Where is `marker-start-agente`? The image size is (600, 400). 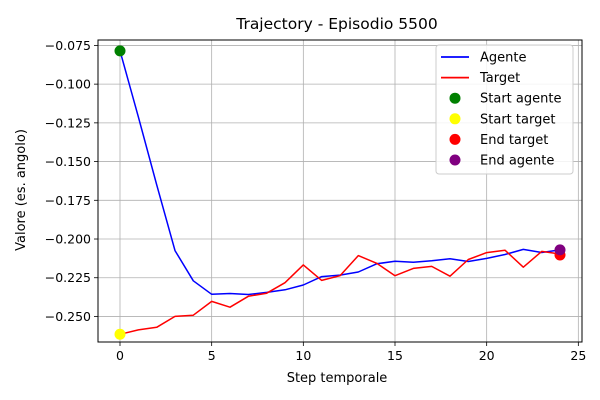 marker-start-agente is located at coordinates (120, 51).